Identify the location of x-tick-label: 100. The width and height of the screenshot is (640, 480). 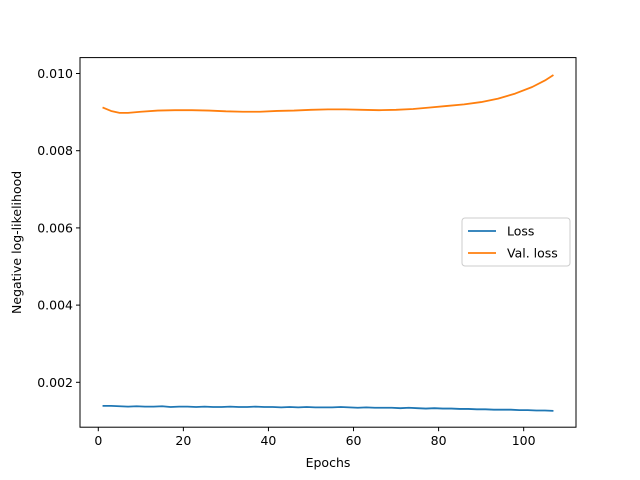
(524, 440).